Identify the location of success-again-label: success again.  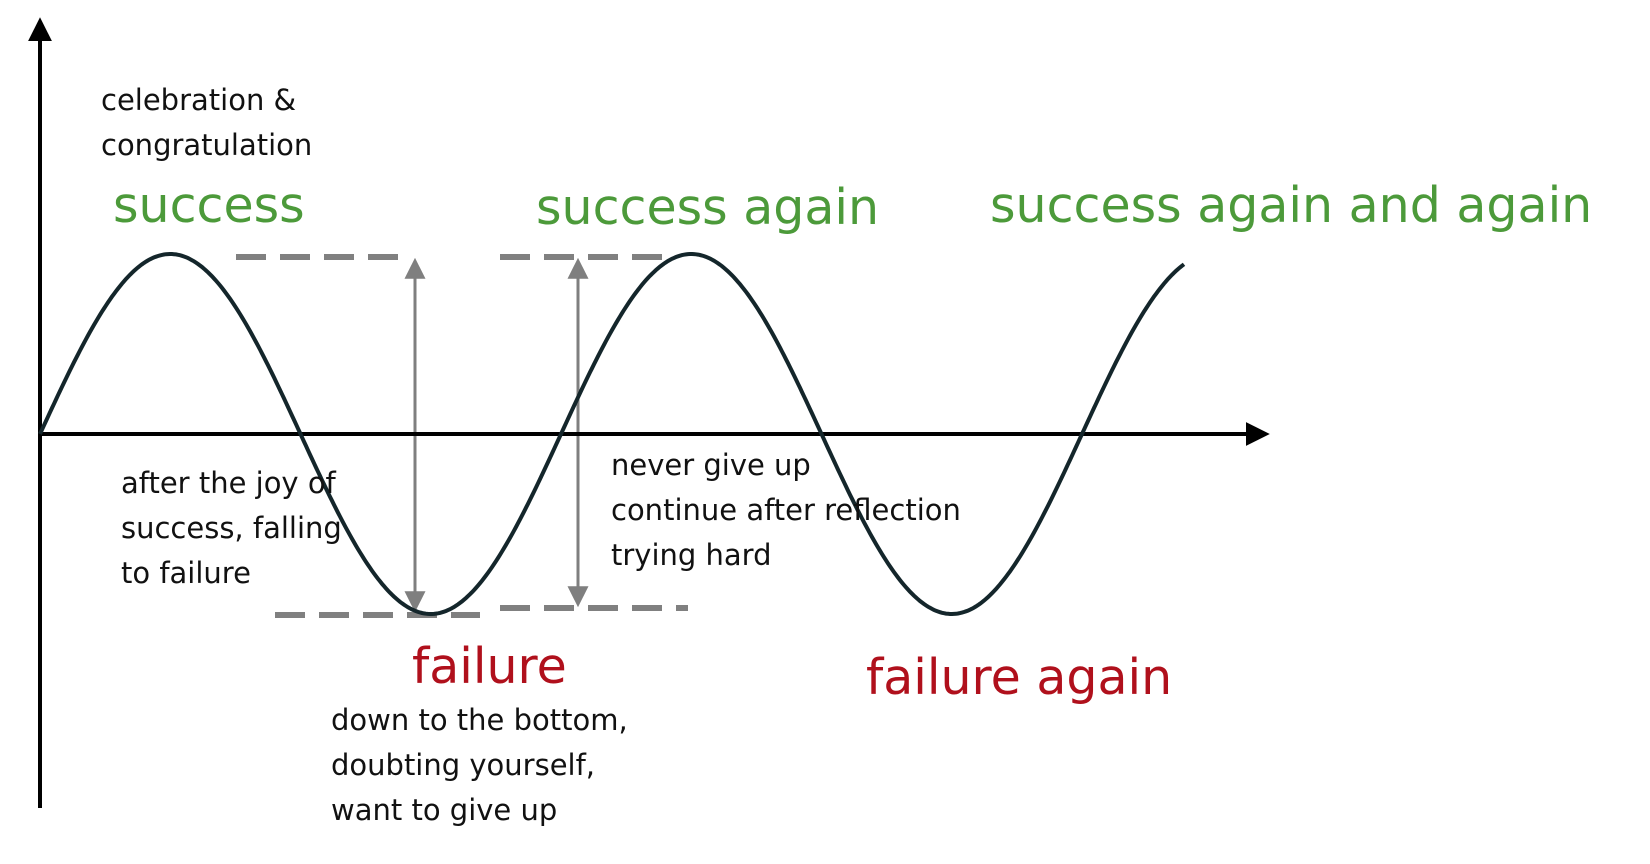
(707, 207).